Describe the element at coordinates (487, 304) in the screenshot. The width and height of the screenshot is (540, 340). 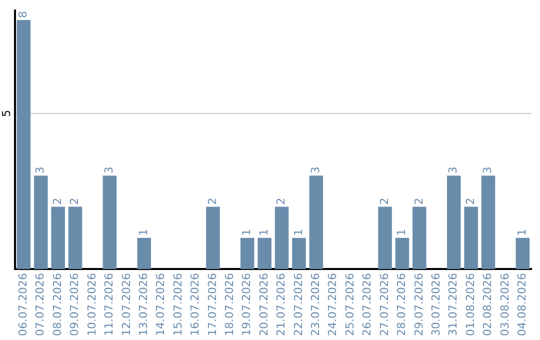
I see `x-tick-label: 02.08.2026` at that location.